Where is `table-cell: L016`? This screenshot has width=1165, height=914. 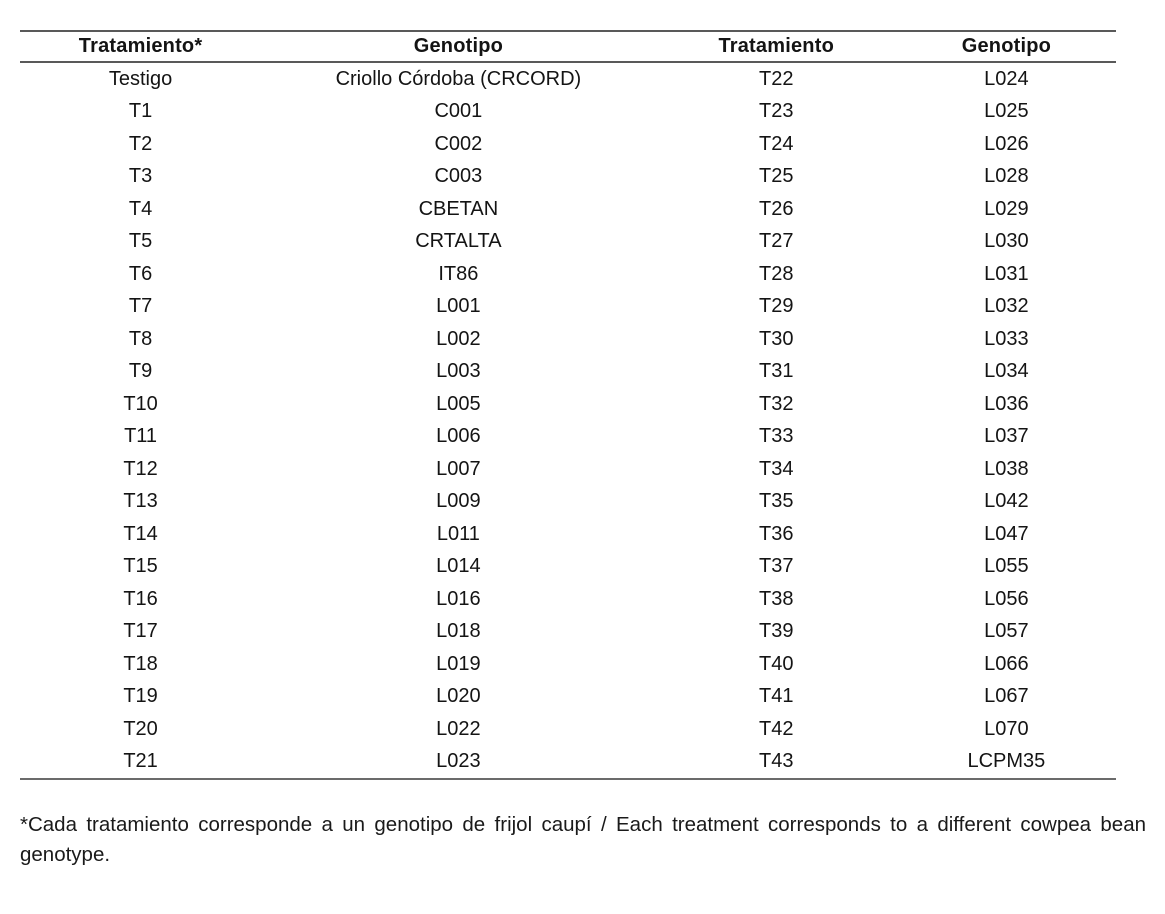 table-cell: L016 is located at coordinates (458, 598).